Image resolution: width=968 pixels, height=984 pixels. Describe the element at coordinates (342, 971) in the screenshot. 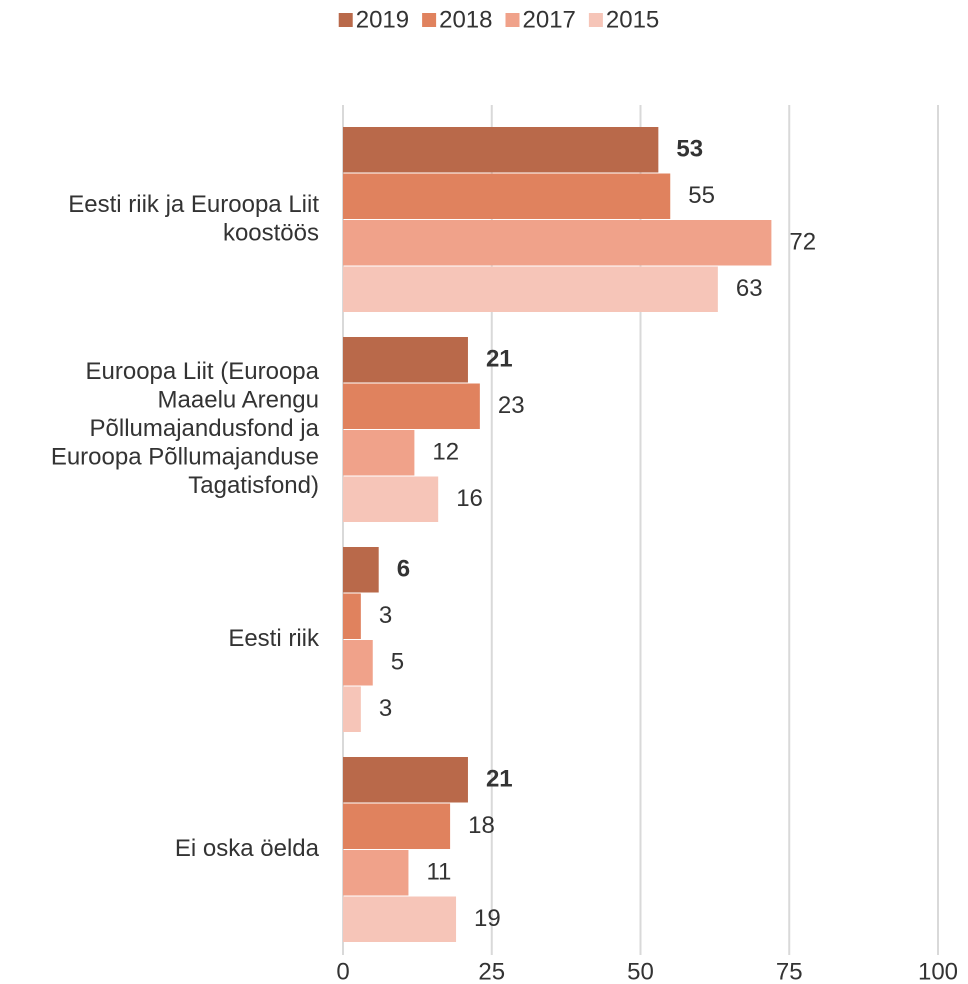

I see `x-tick-label: 0` at that location.